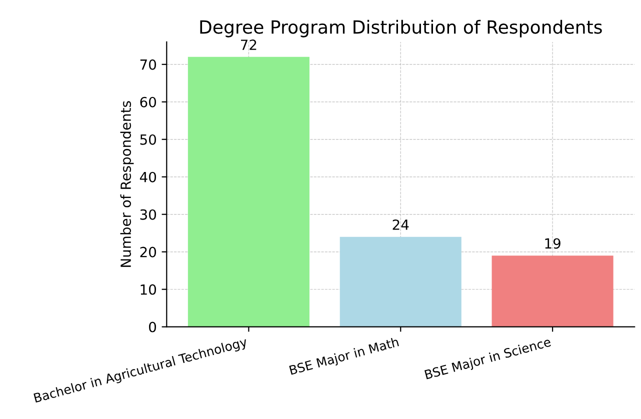  I want to click on data-label: 19, so click(552, 243).